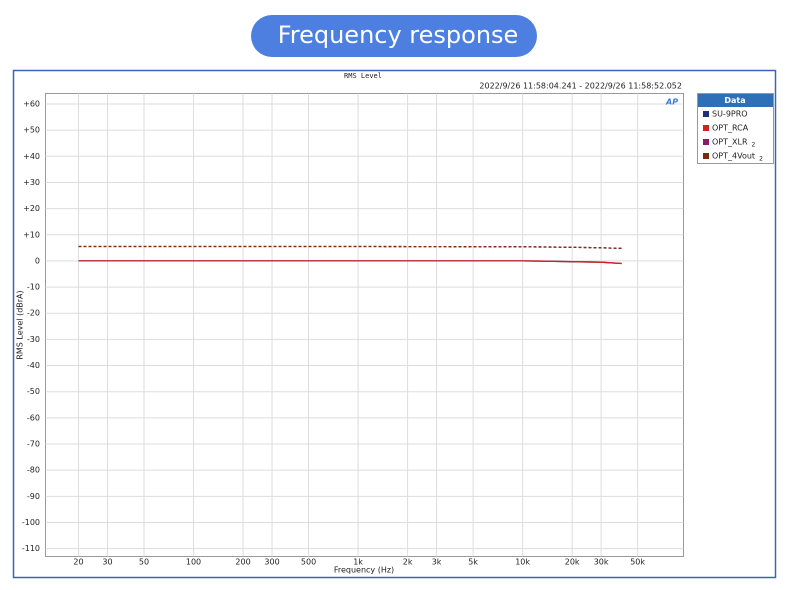 This screenshot has height=590, width=790. I want to click on y-tick-label: -70, so click(33, 444).